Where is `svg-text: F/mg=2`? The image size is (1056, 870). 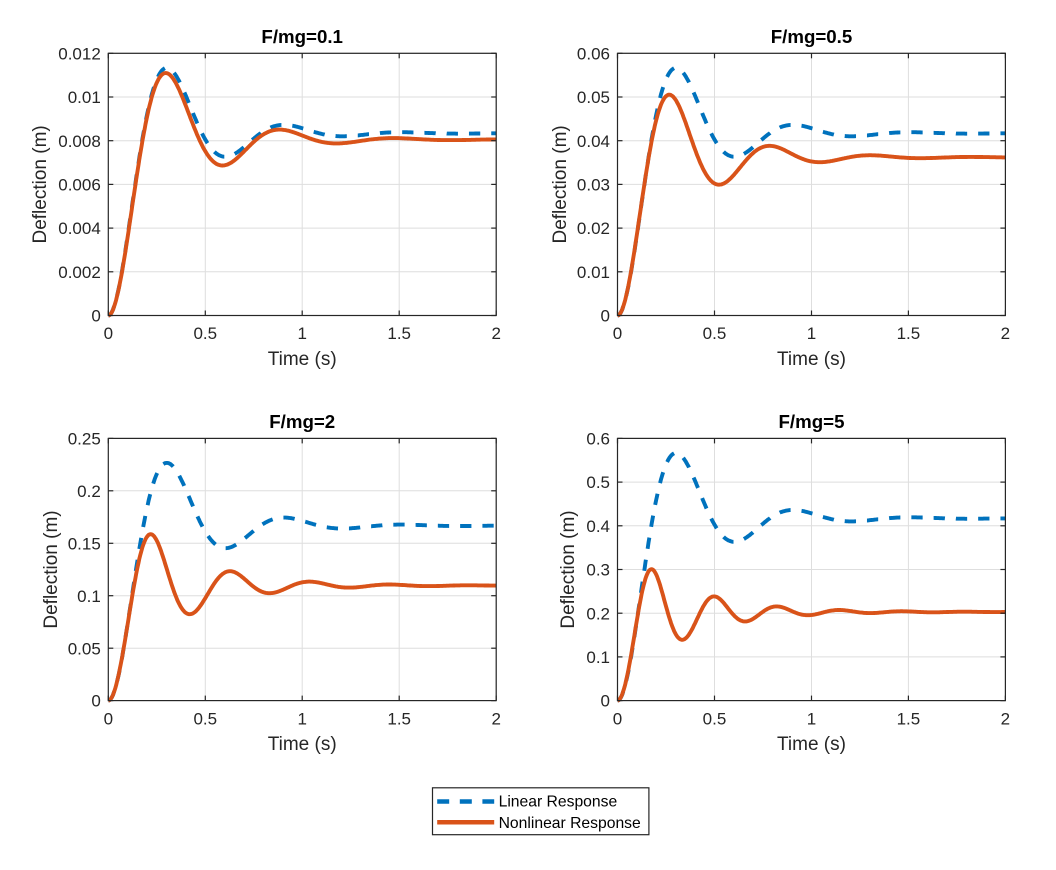
svg-text: F/mg=2 is located at coordinates (302, 421).